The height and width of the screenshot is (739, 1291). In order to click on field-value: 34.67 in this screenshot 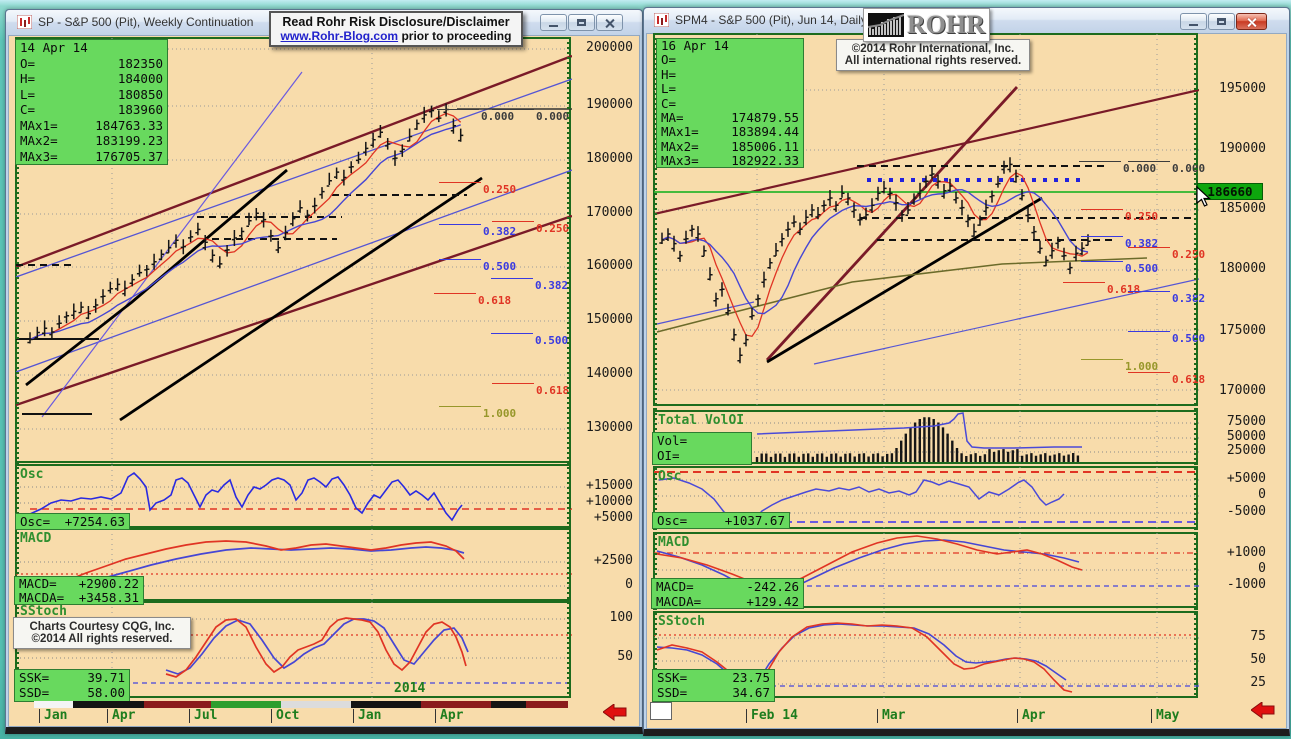, I will do `click(751, 692)`.